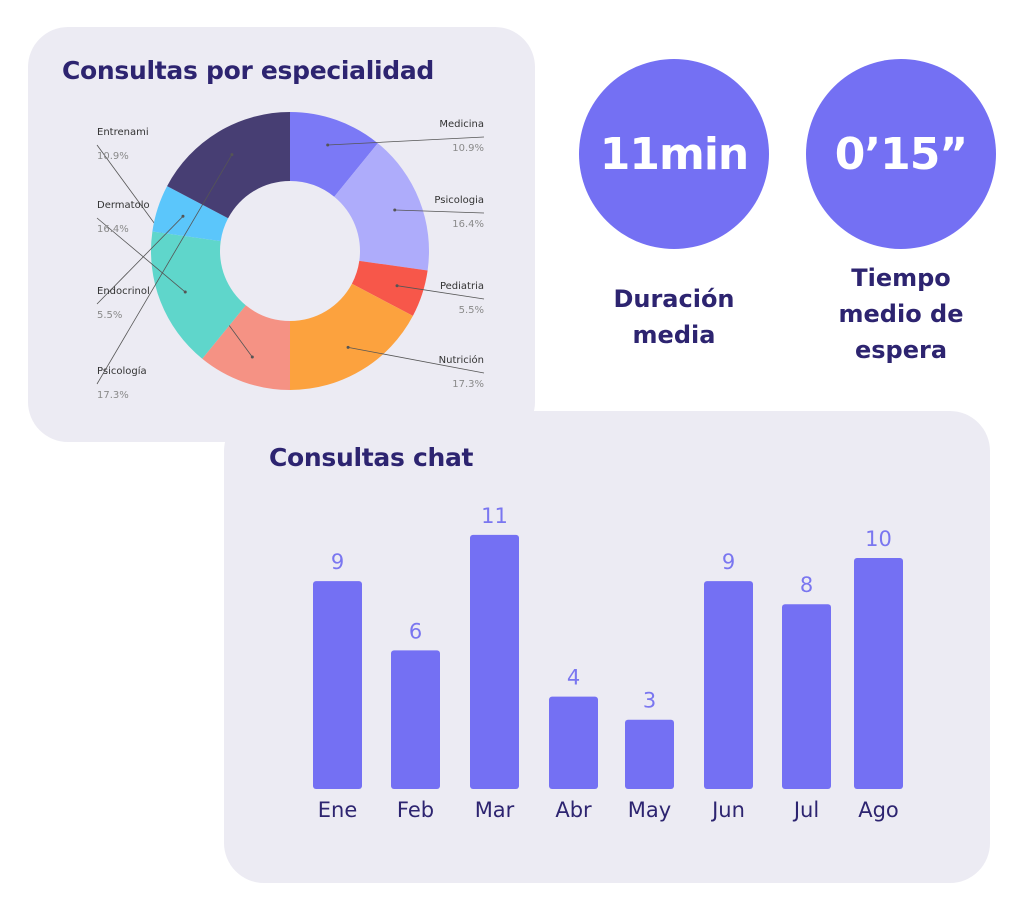  What do you see at coordinates (461, 124) in the screenshot?
I see `donut-slice-label: Medicina` at bounding box center [461, 124].